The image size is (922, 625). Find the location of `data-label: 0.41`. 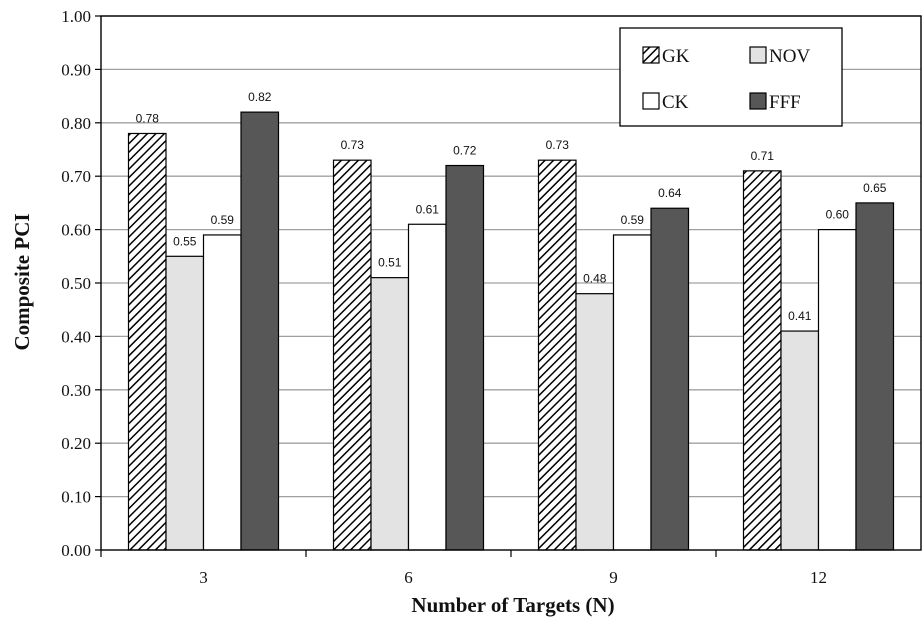

data-label: 0.41 is located at coordinates (800, 316).